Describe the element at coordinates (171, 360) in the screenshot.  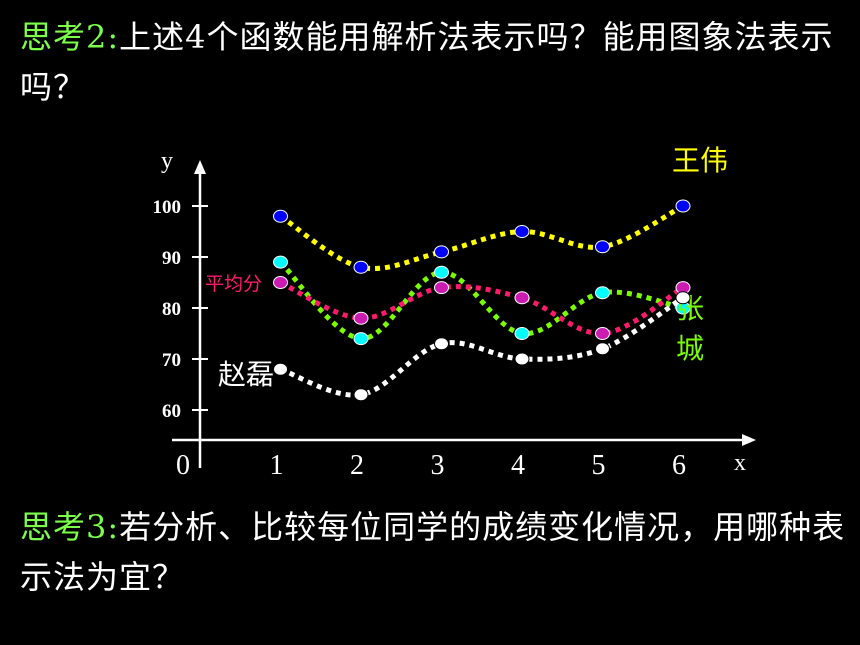
I see `y-tick-label: 70` at that location.